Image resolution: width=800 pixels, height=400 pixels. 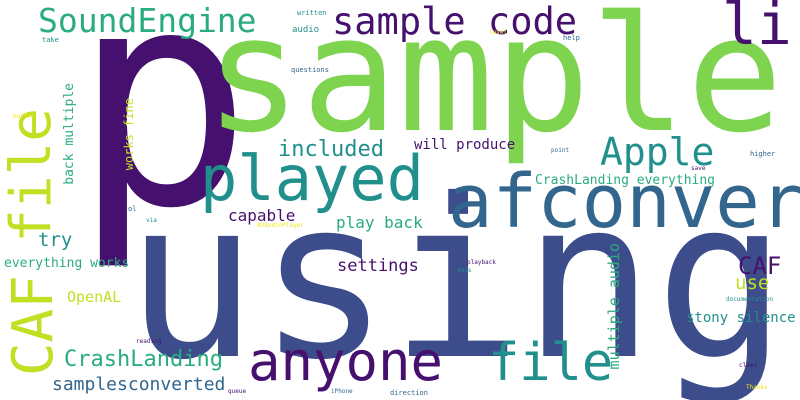 What do you see at coordinates (749, 299) in the screenshot?
I see `word-documentation: documentation` at bounding box center [749, 299].